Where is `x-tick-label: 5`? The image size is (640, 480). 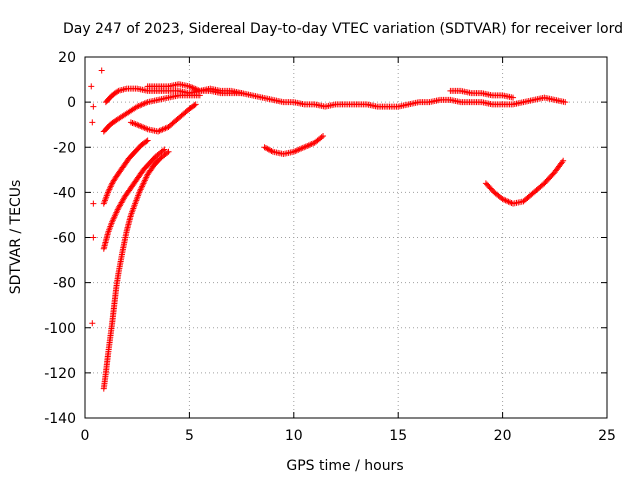 x-tick-label: 5 is located at coordinates (189, 436).